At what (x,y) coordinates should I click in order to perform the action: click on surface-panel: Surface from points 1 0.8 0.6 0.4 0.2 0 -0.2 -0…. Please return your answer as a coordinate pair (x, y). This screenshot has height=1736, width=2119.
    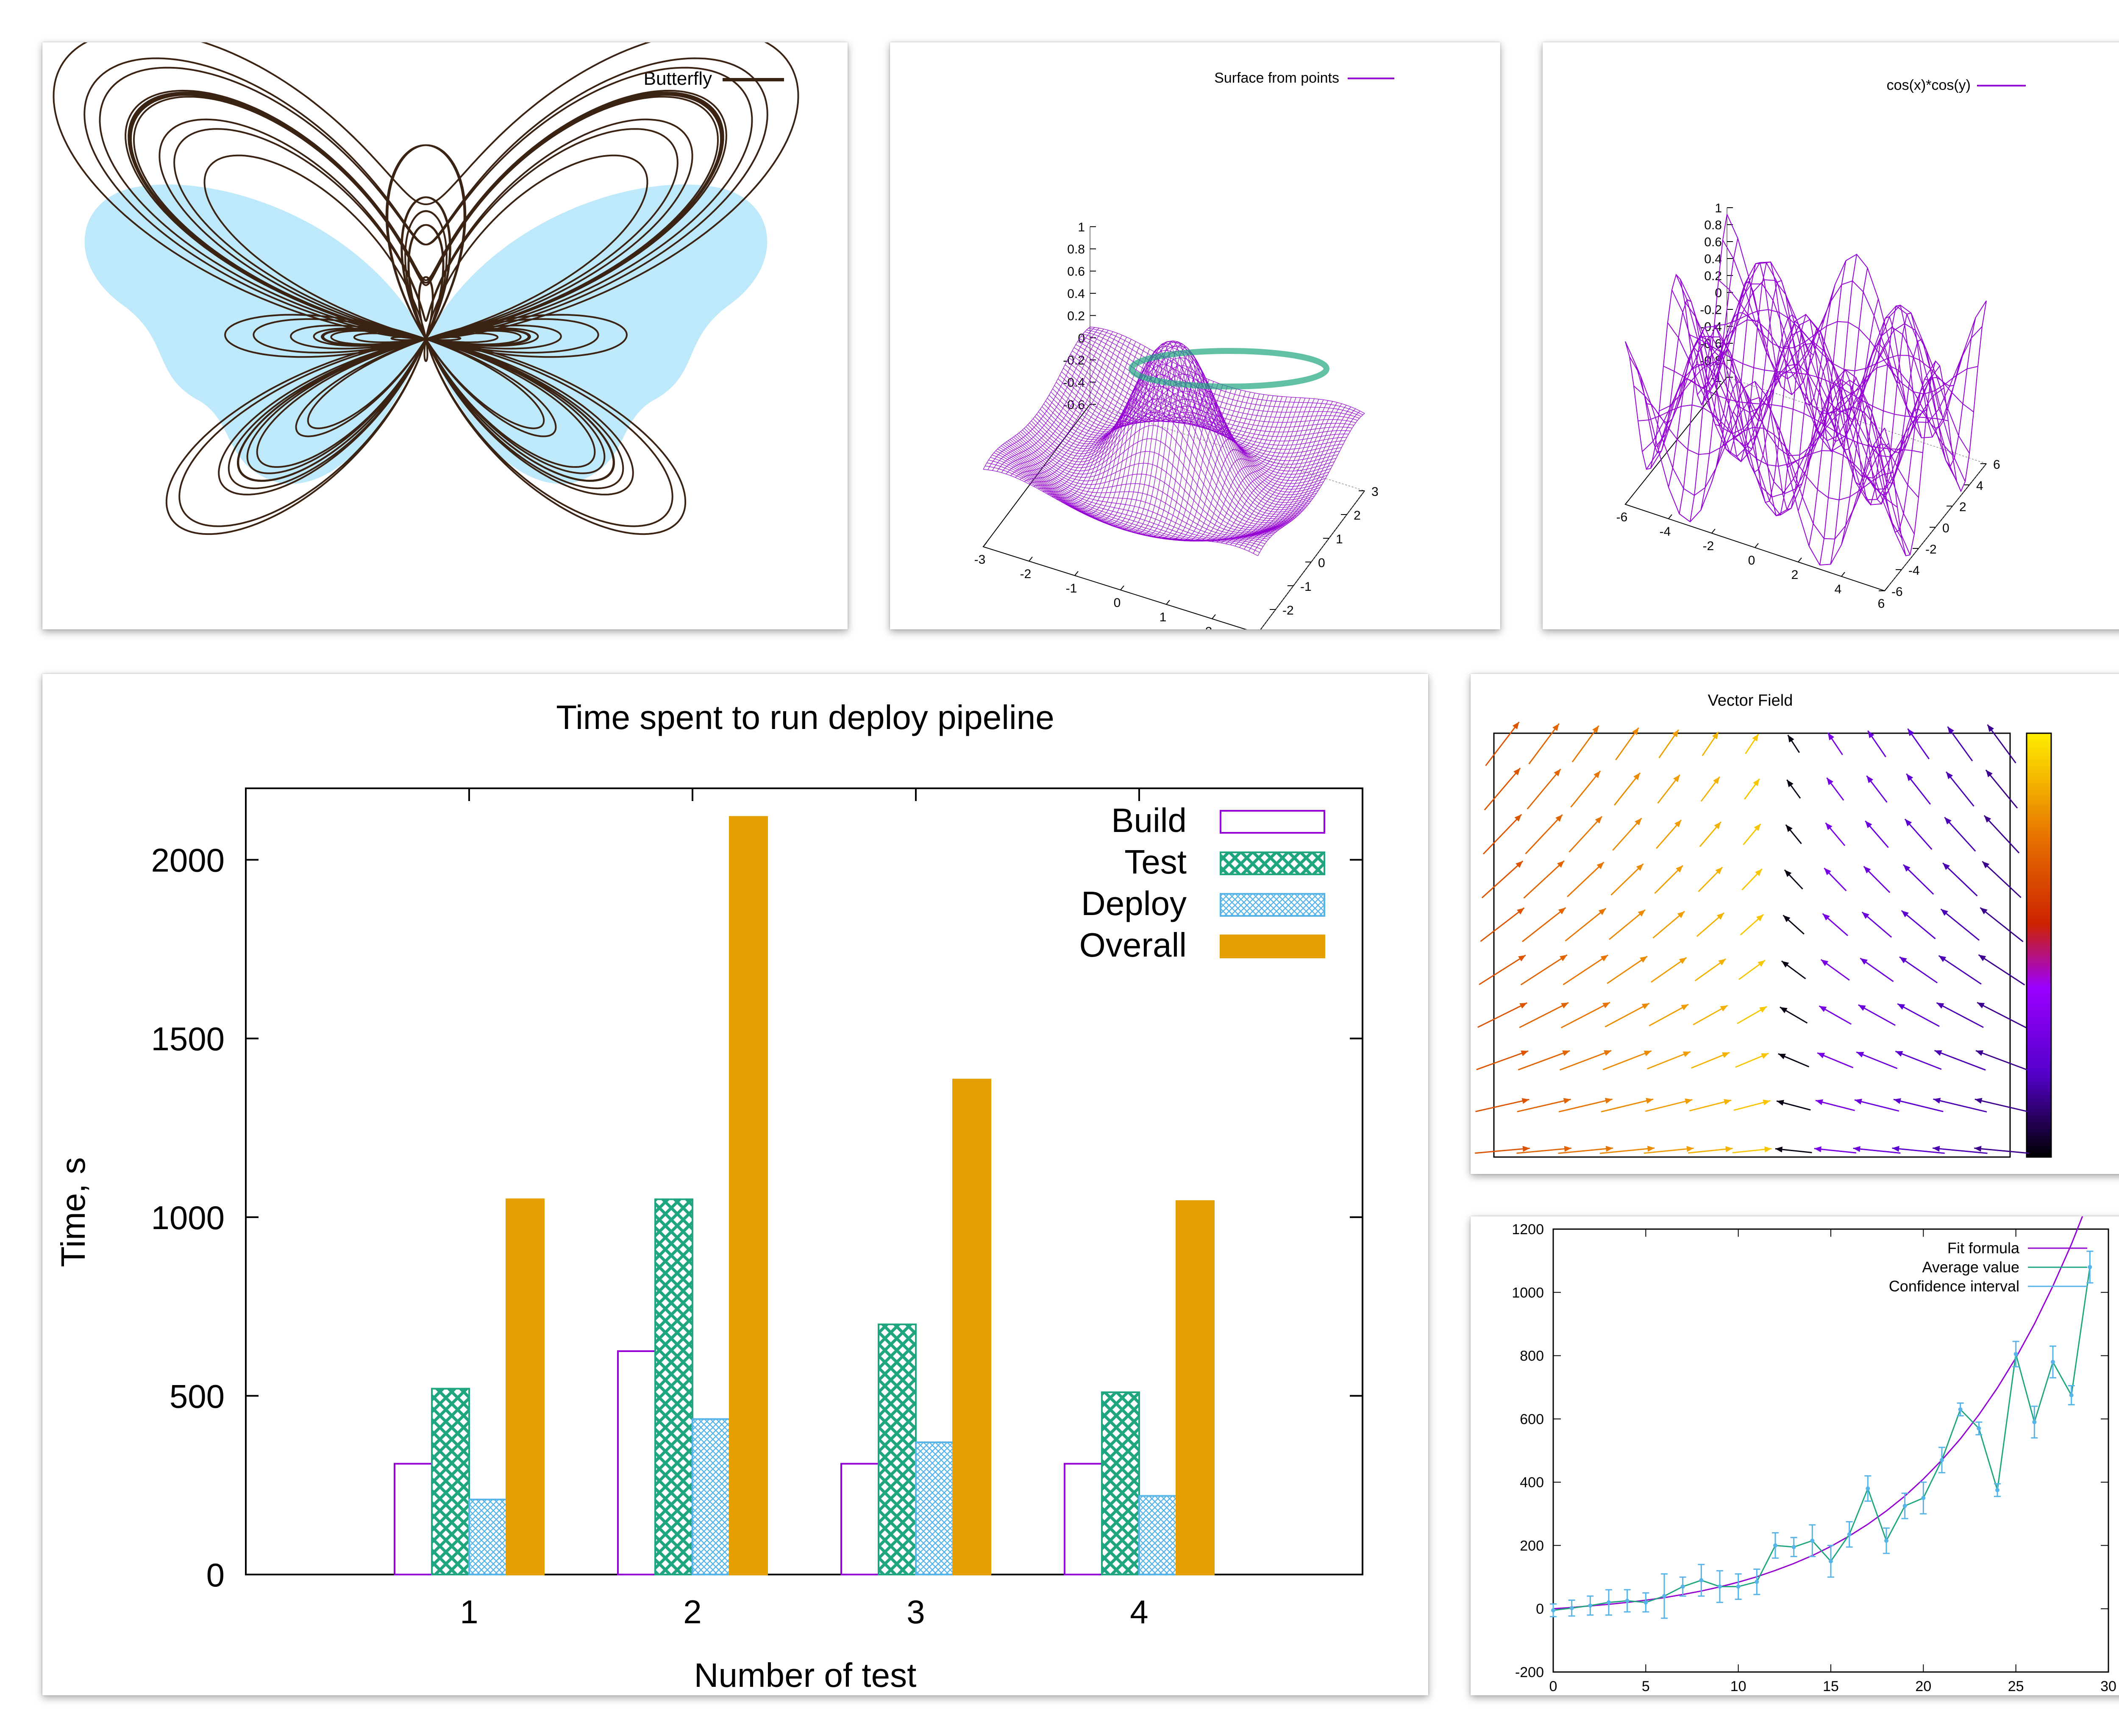
    Looking at the image, I should click on (1195, 335).